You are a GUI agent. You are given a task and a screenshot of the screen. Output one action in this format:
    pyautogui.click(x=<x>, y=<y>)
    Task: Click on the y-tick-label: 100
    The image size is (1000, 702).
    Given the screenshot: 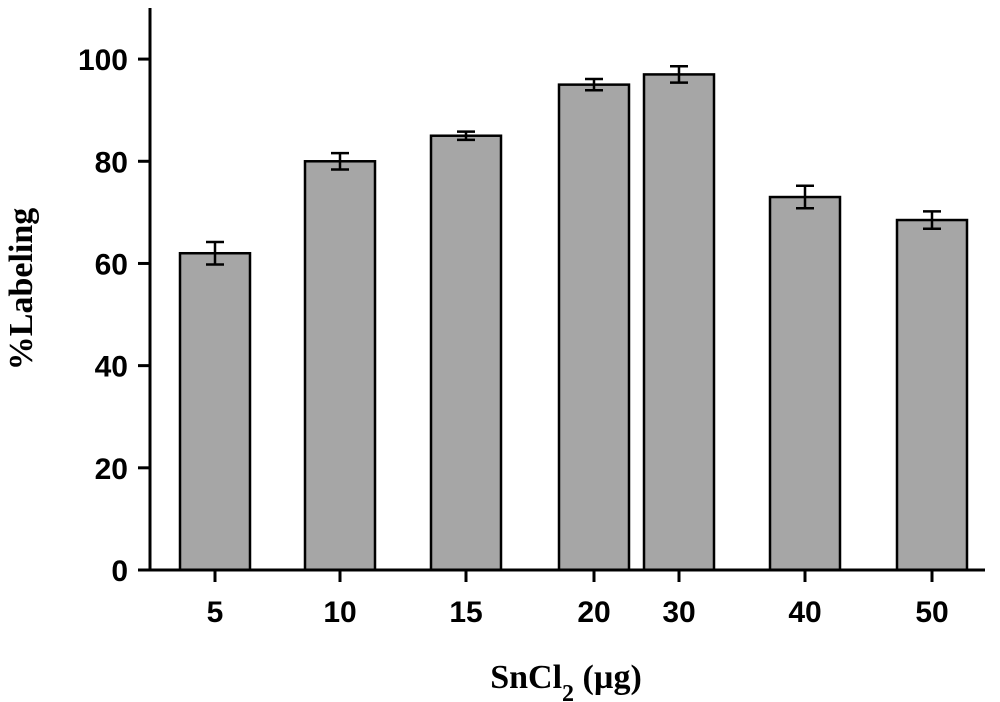 What is the action you would take?
    pyautogui.click(x=103, y=60)
    